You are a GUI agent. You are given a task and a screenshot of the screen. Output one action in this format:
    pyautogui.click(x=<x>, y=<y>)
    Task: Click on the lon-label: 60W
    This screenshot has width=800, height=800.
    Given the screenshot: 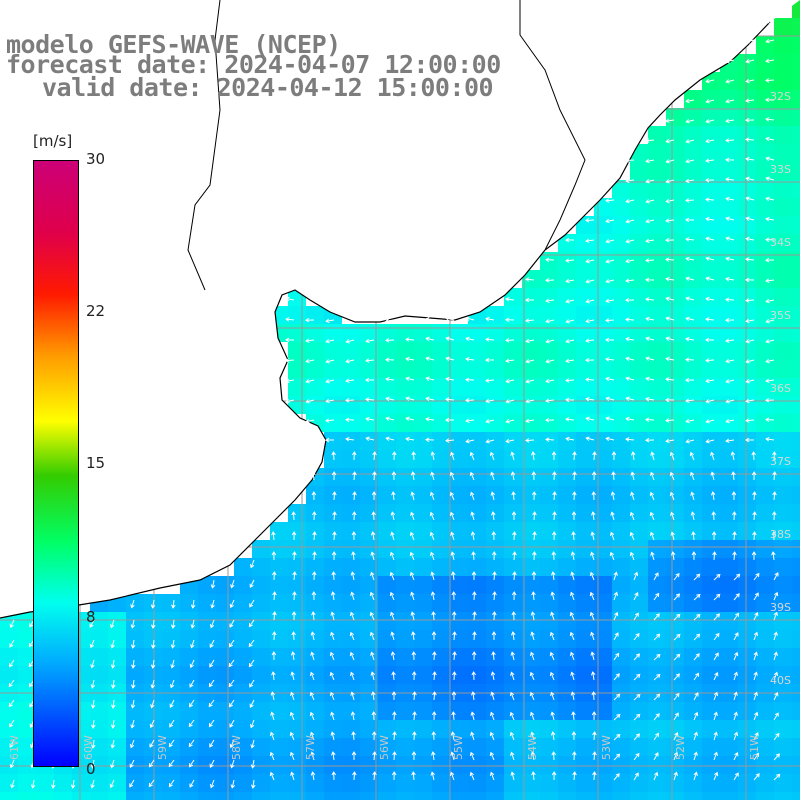 What is the action you would take?
    pyautogui.click(x=88, y=747)
    